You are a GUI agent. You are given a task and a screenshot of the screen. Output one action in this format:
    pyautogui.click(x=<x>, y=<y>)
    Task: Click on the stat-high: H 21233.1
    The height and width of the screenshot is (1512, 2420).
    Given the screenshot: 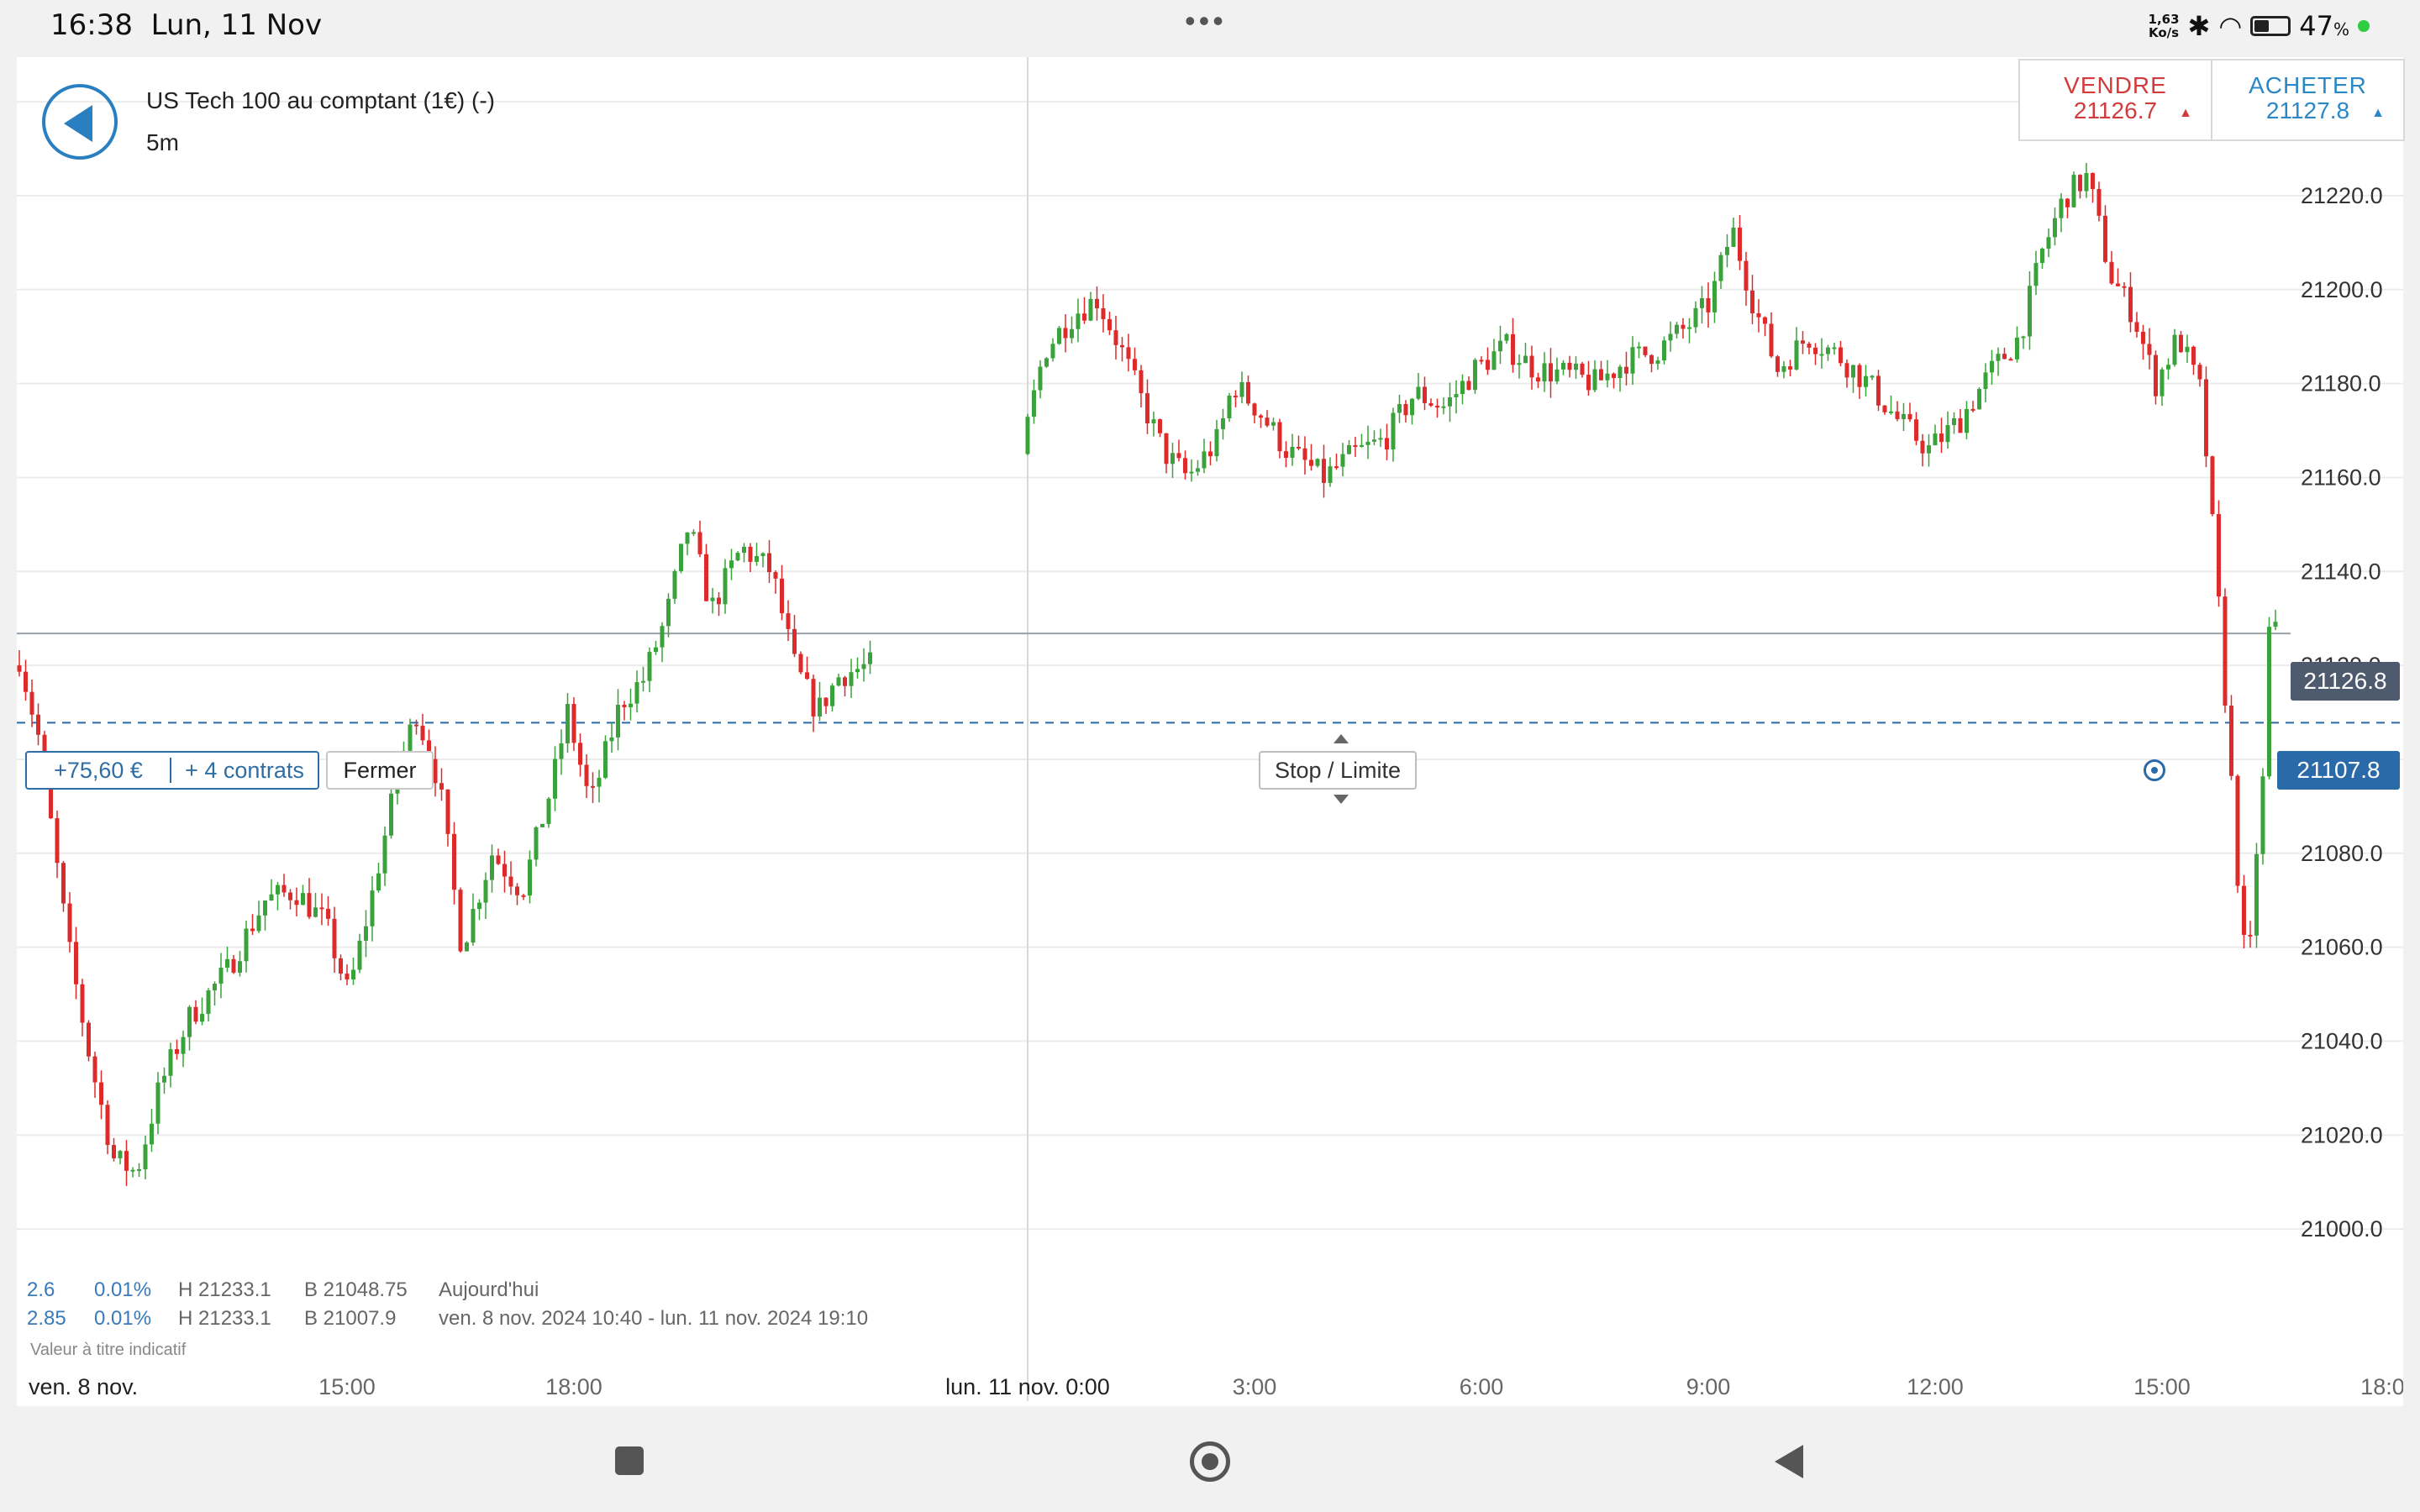 What is the action you would take?
    pyautogui.click(x=225, y=1318)
    